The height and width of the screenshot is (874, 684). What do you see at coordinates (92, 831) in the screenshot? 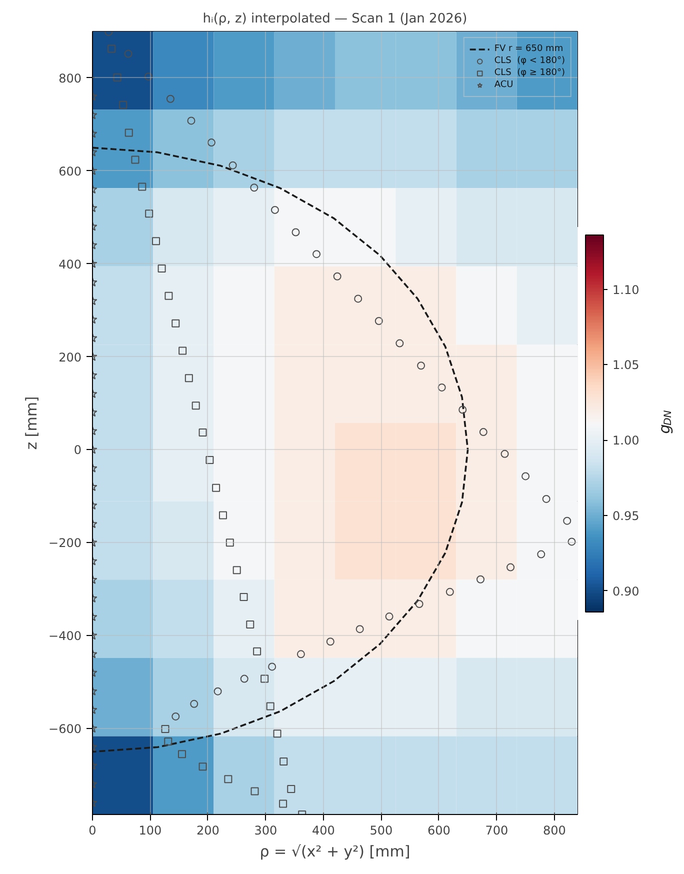
I see `x-tick-label: 0` at bounding box center [92, 831].